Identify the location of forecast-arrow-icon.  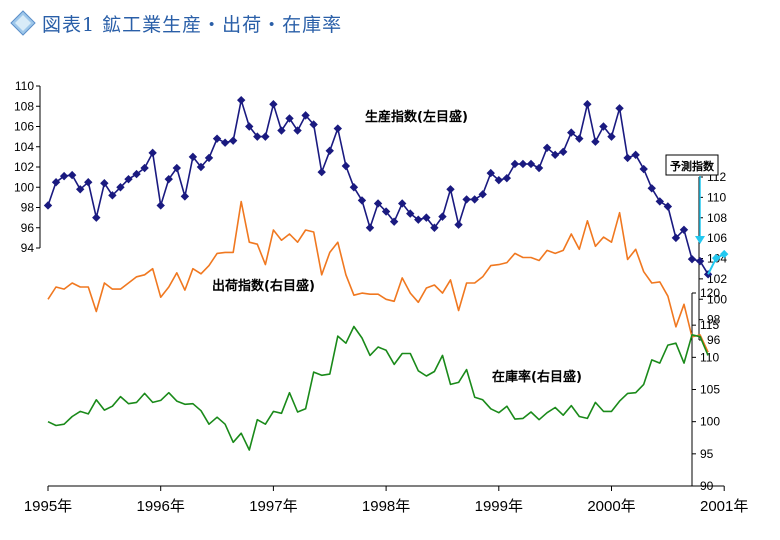
(700, 240).